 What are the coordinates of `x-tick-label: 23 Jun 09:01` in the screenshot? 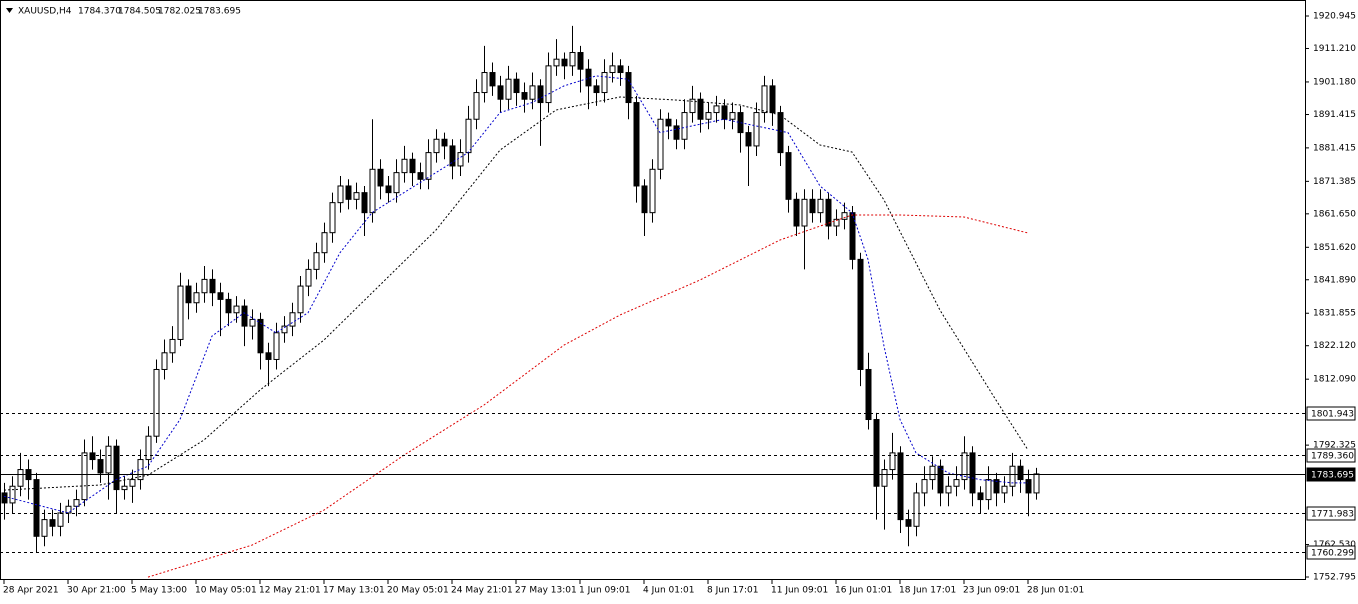 It's located at (991, 591).